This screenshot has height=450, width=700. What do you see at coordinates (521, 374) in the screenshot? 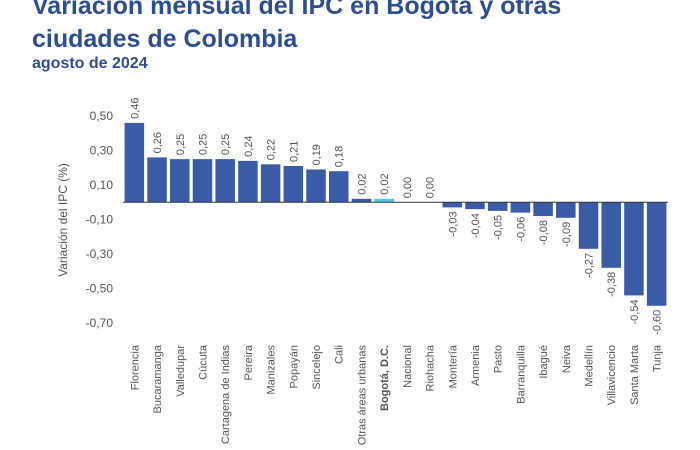
I see `category-label: Barranquilla` at bounding box center [521, 374].